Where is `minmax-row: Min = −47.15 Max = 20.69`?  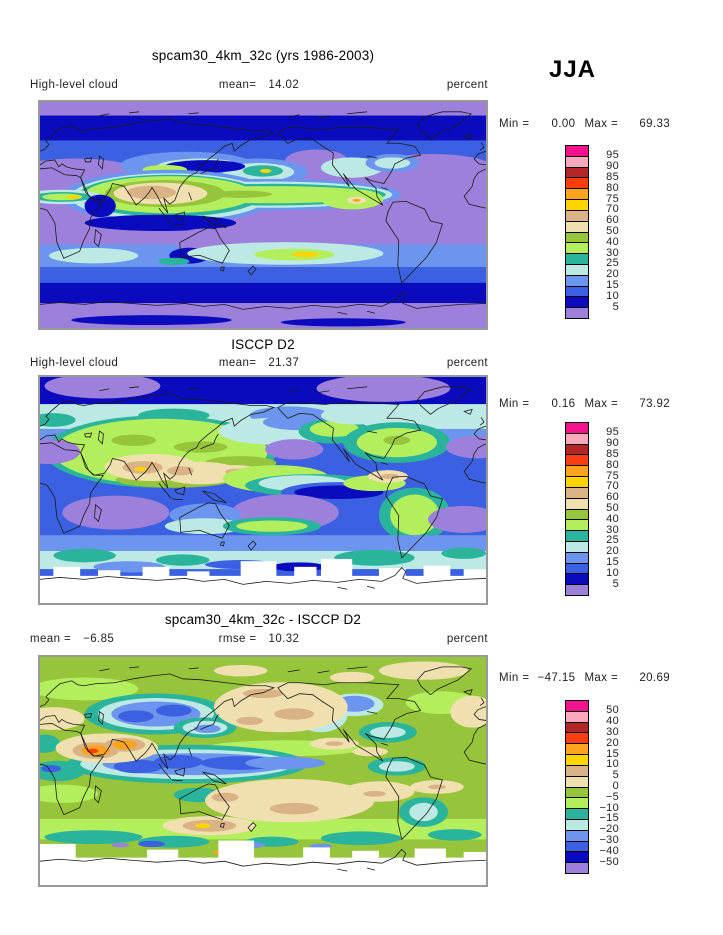 minmax-row: Min = −47.15 Max = 20.69 is located at coordinates (584, 678).